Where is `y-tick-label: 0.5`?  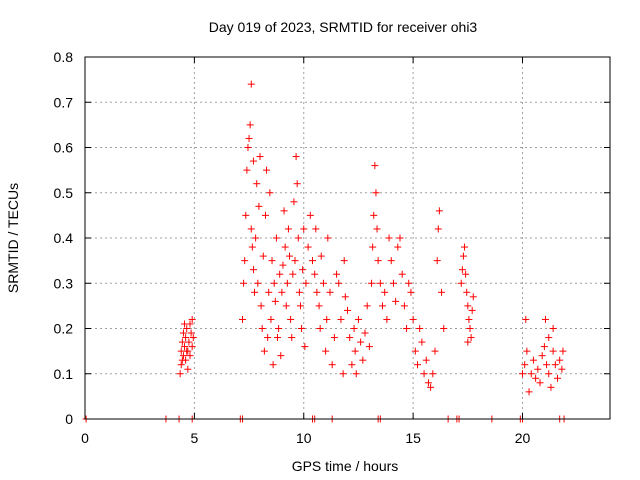
y-tick-label: 0.5 is located at coordinates (64, 193).